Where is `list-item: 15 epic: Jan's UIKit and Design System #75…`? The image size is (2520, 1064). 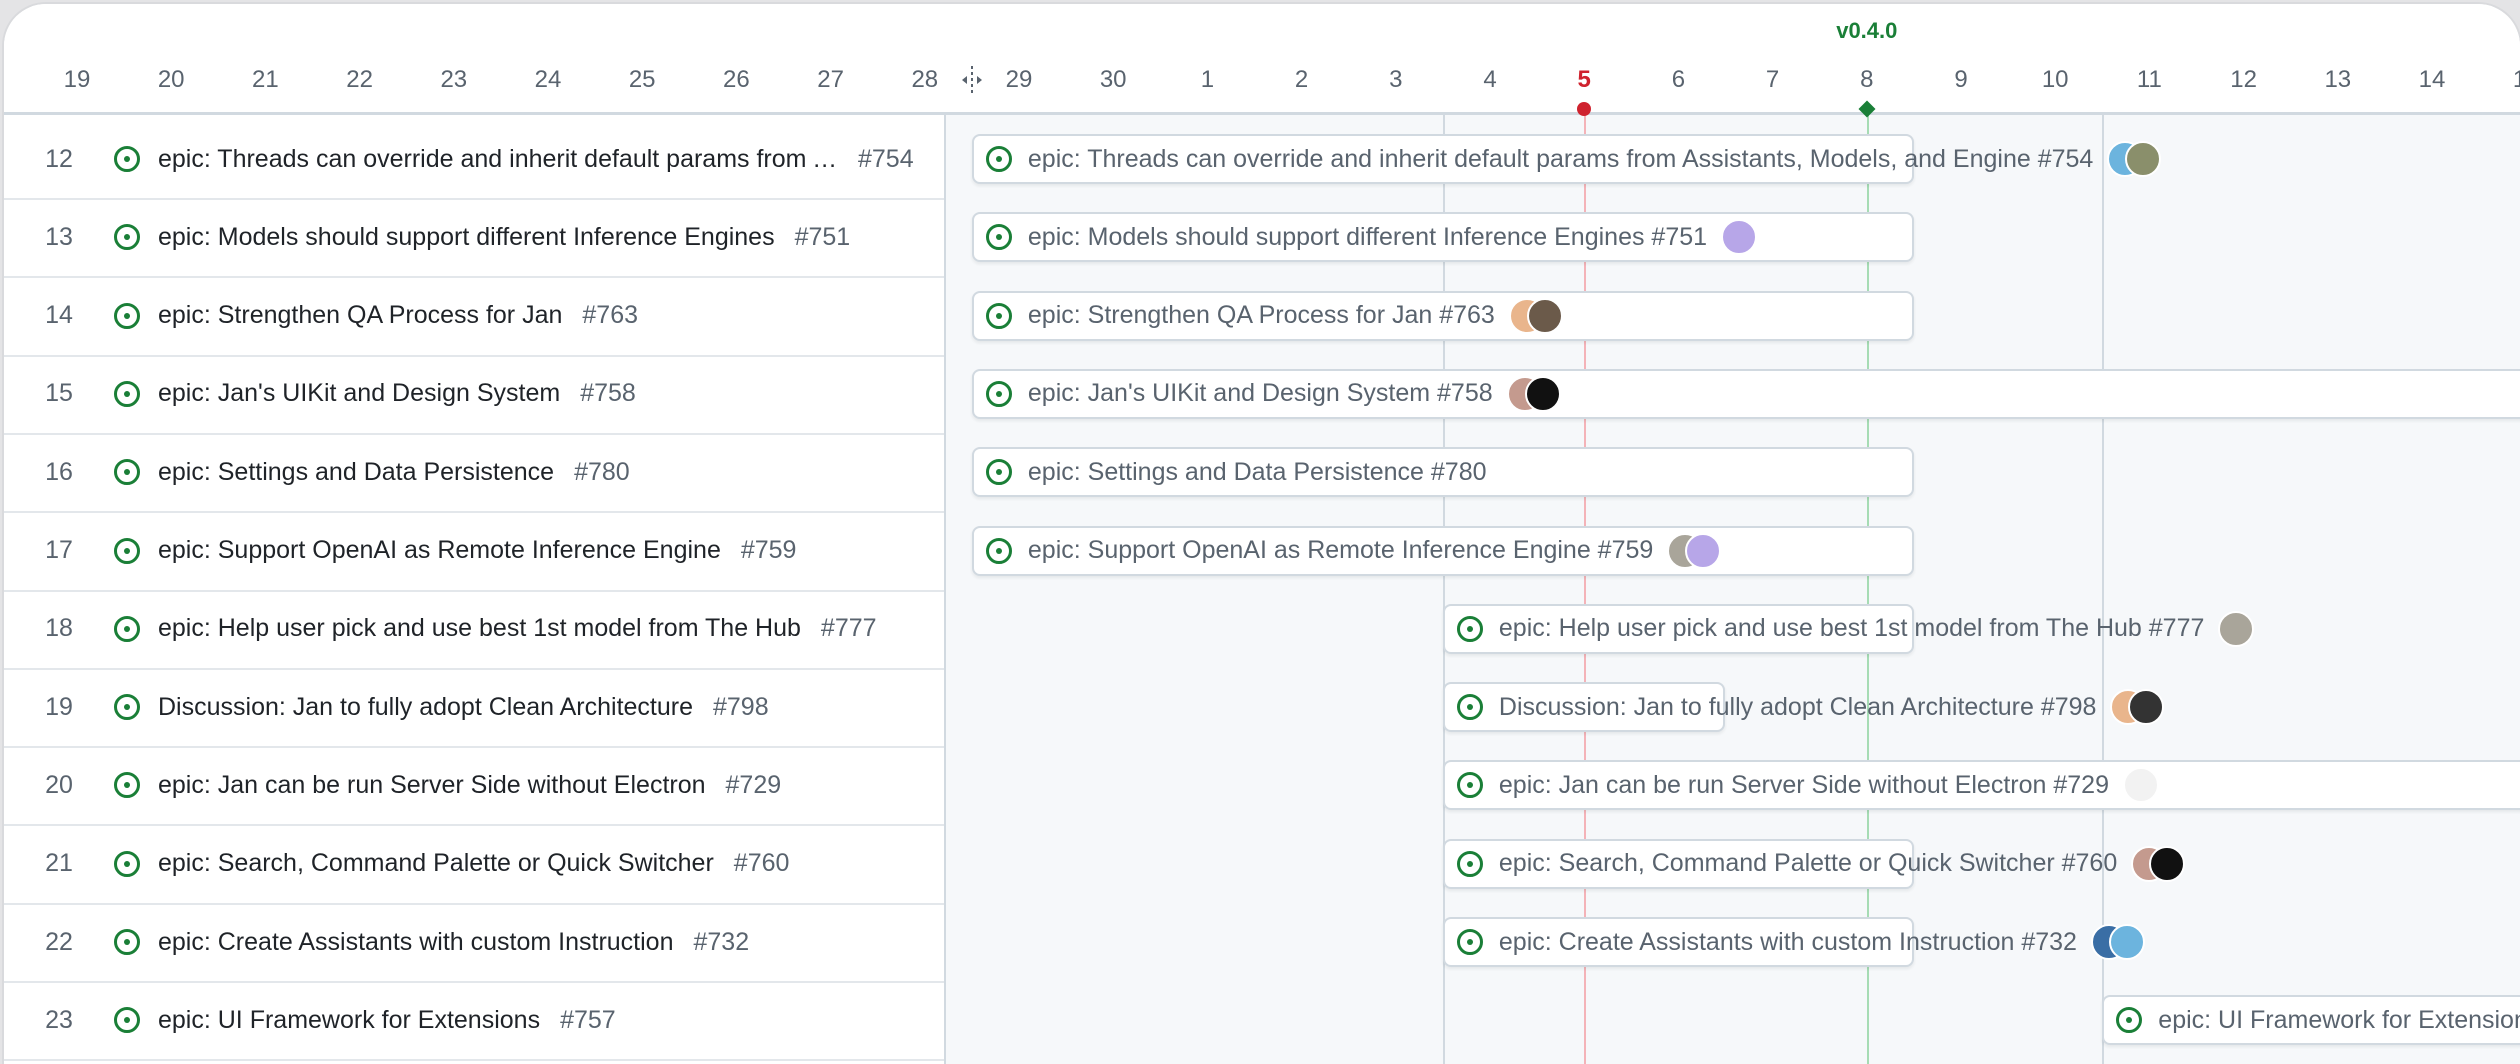
list-item: 15 epic: Jan's UIKit and Design System #75… is located at coordinates (474, 395).